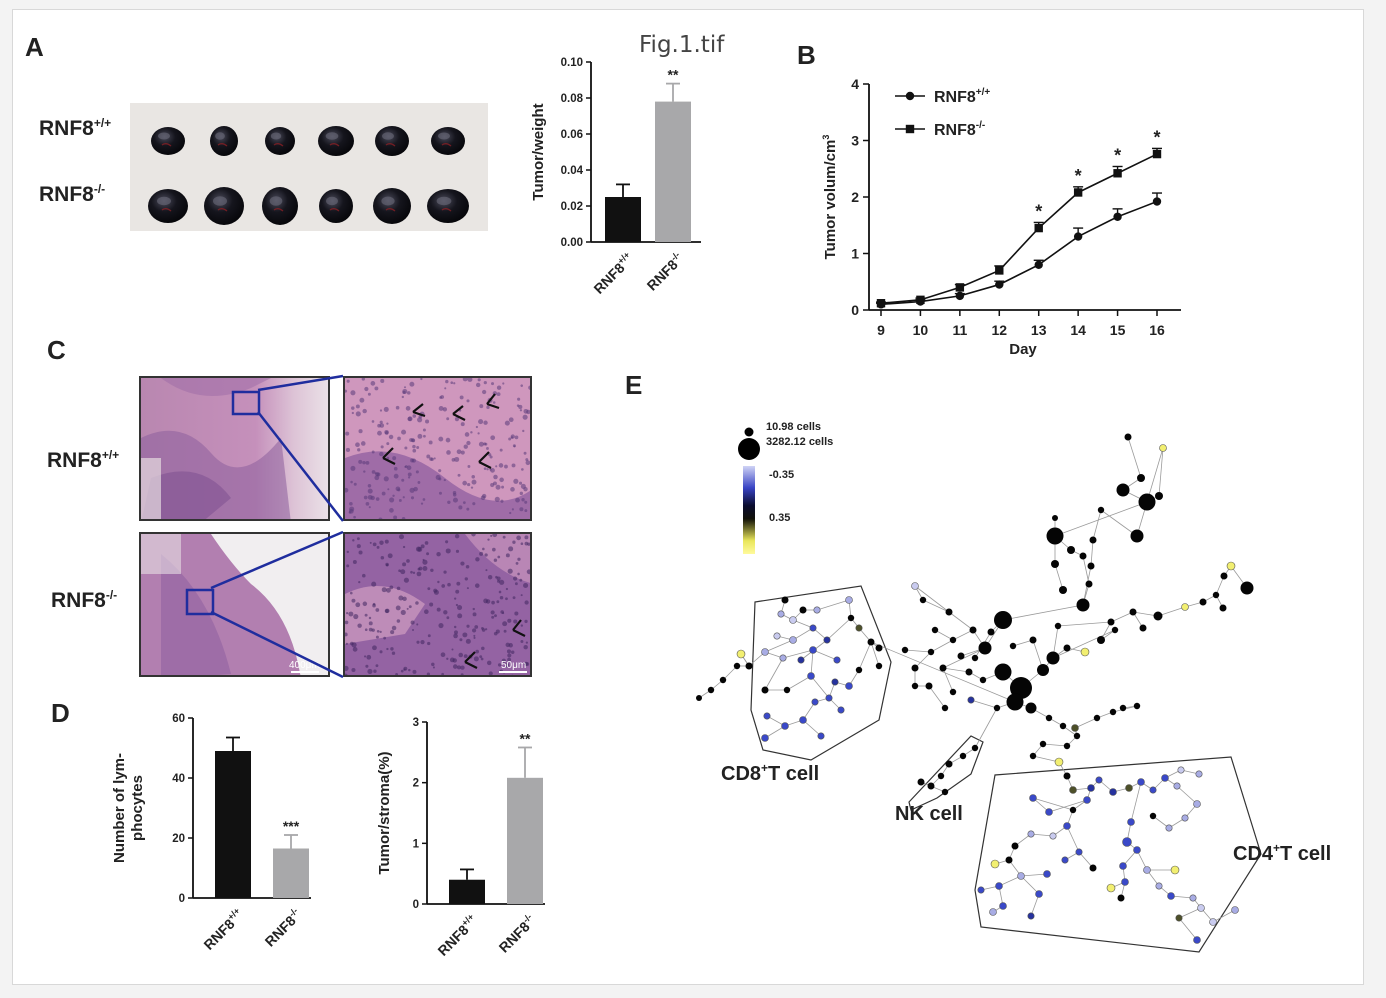 The height and width of the screenshot is (998, 1386). Describe the element at coordinates (308, 141) in the screenshot. I see `tumor-row-wt` at that location.